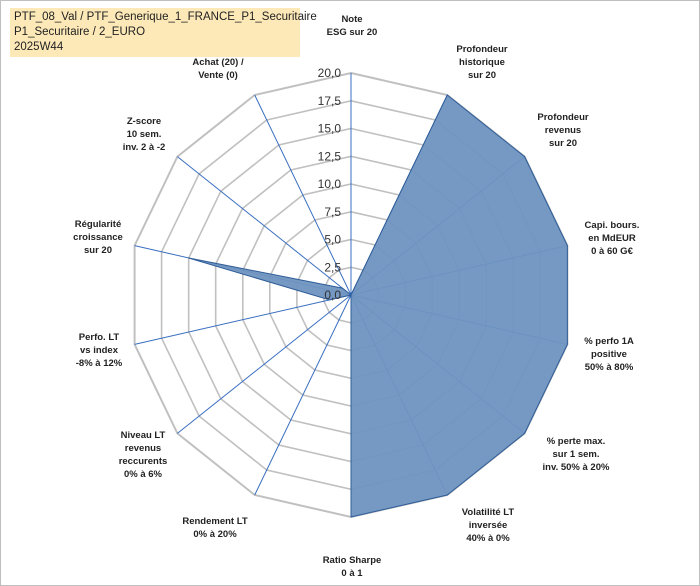  I want to click on axis-label-9-line-0: Niveau LT, so click(143, 435).